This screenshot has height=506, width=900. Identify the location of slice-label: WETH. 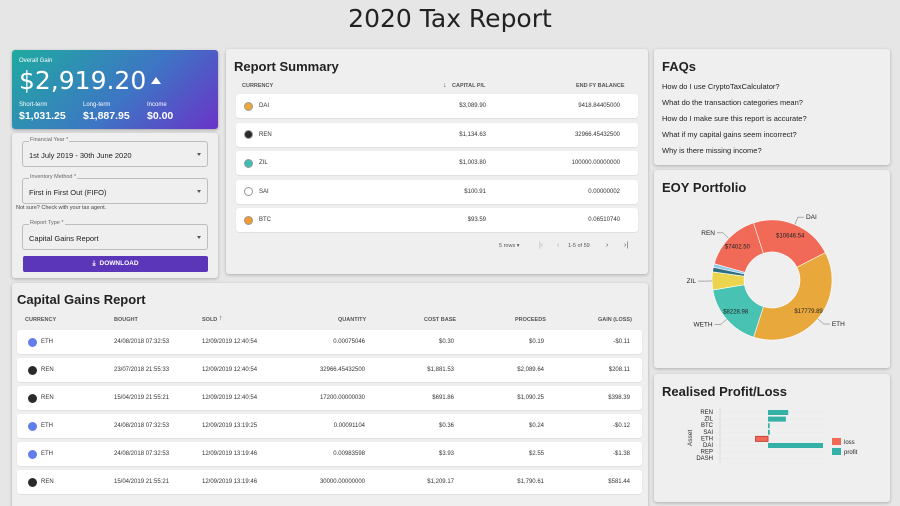
(702, 325).